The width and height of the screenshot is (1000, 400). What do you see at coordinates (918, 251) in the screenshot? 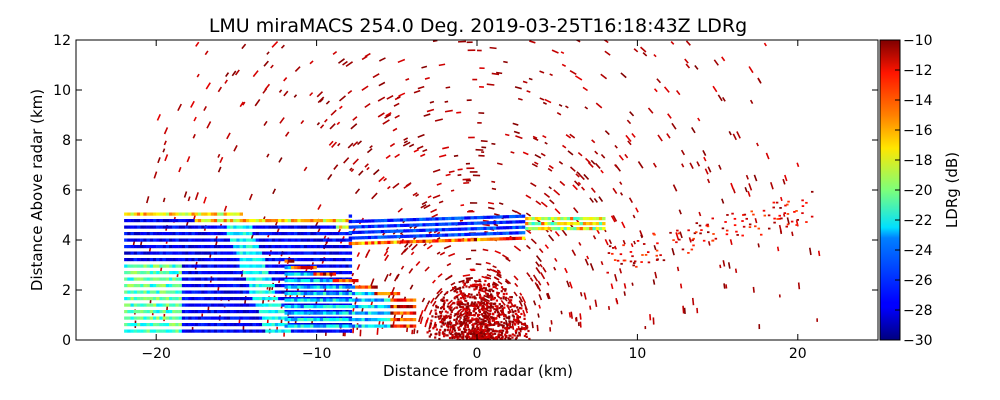
I see `colorbar-tick-label: −24` at bounding box center [918, 251].